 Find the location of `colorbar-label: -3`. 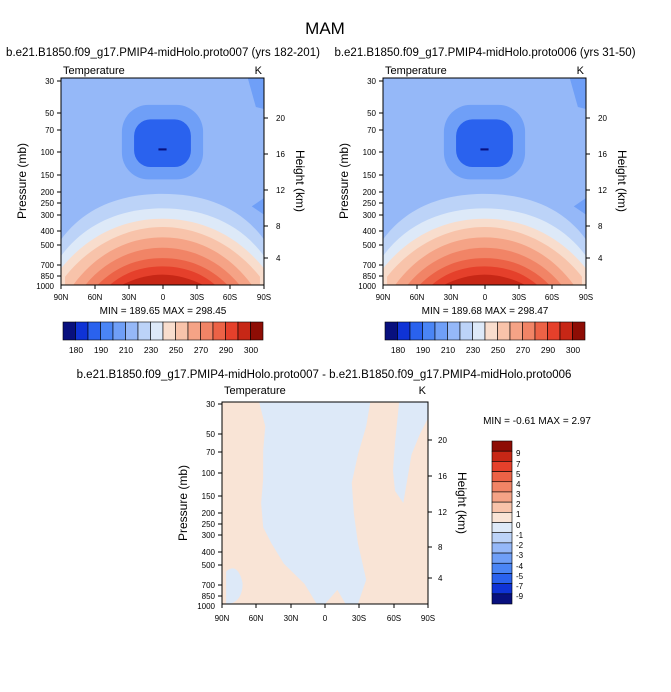

colorbar-label: -3 is located at coordinates (520, 555).